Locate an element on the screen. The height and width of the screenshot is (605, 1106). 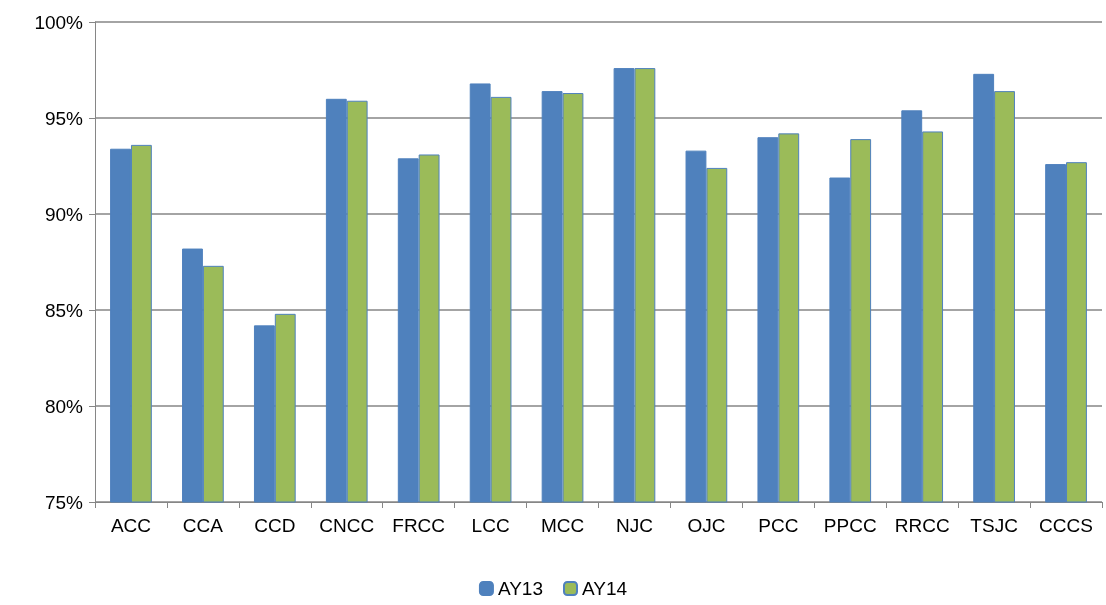
x-tick-label: TSJC is located at coordinates (994, 525).